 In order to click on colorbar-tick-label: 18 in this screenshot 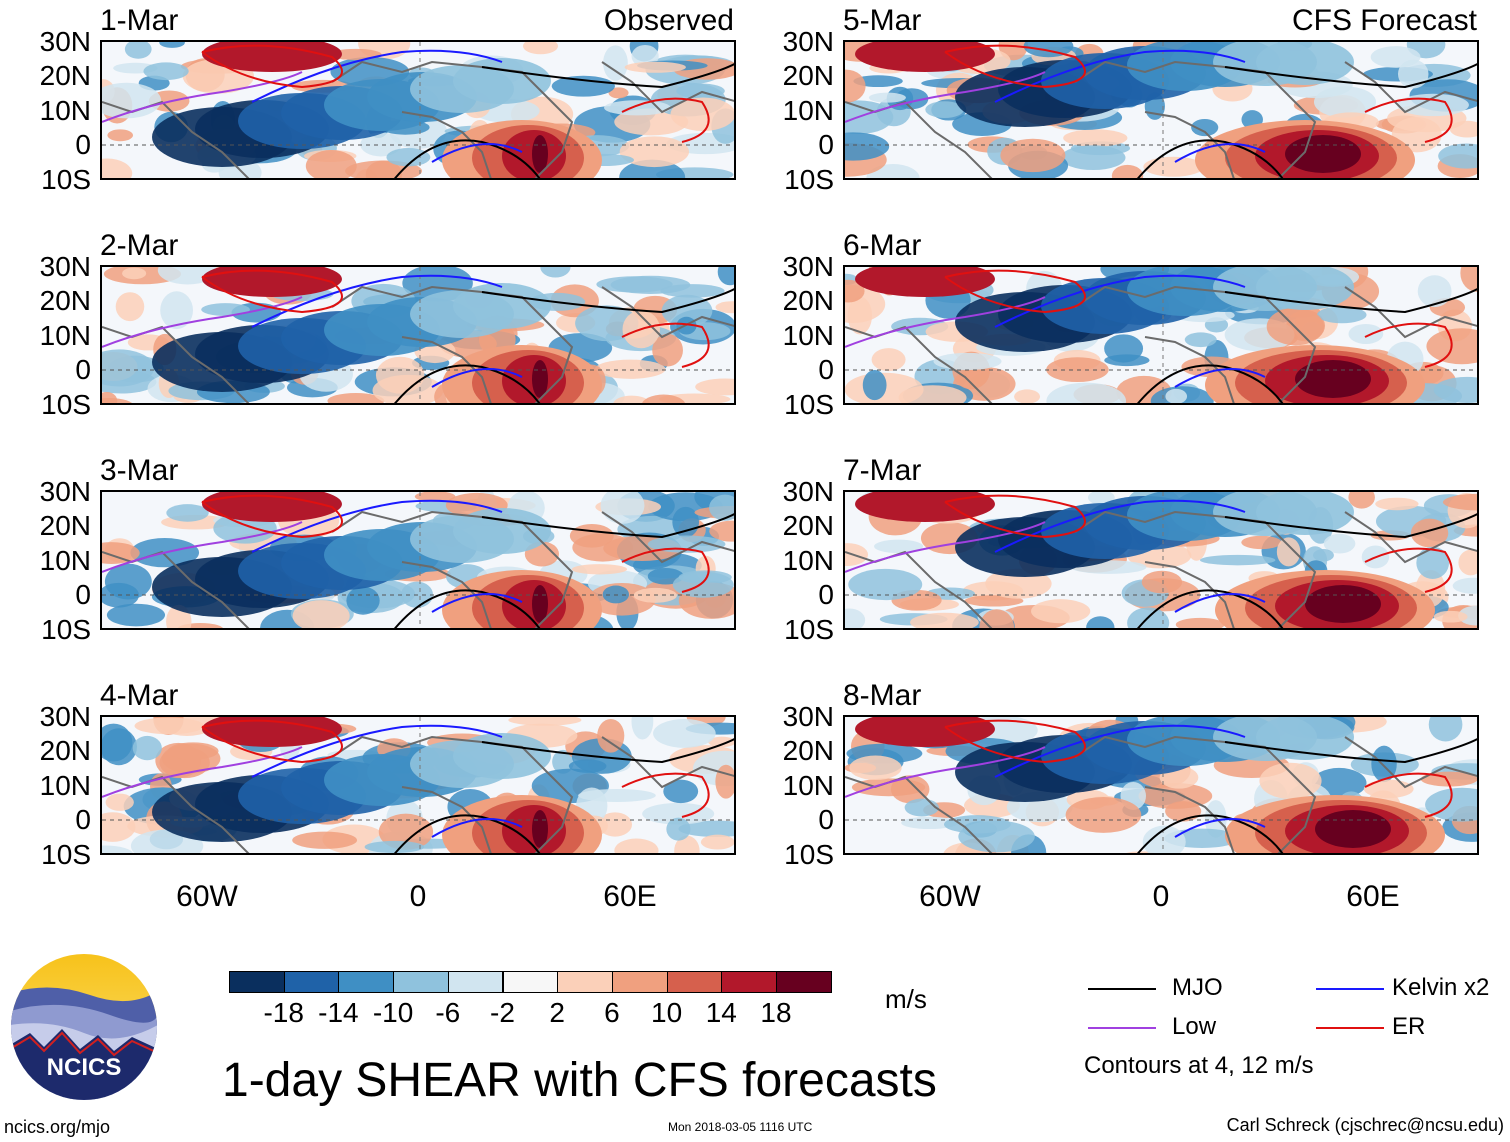, I will do `click(776, 1012)`.